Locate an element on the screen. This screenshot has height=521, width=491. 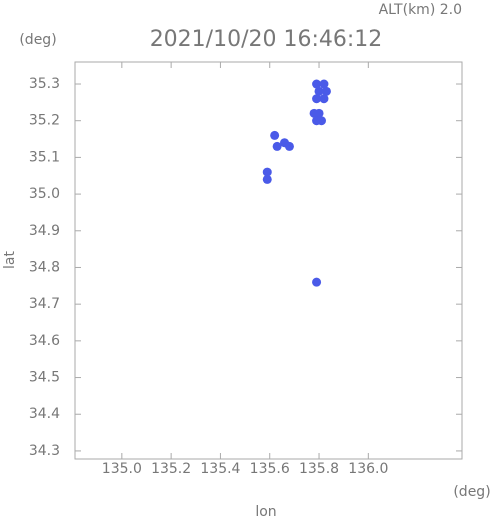
y-tick-label: 35.2 is located at coordinates (44, 121).